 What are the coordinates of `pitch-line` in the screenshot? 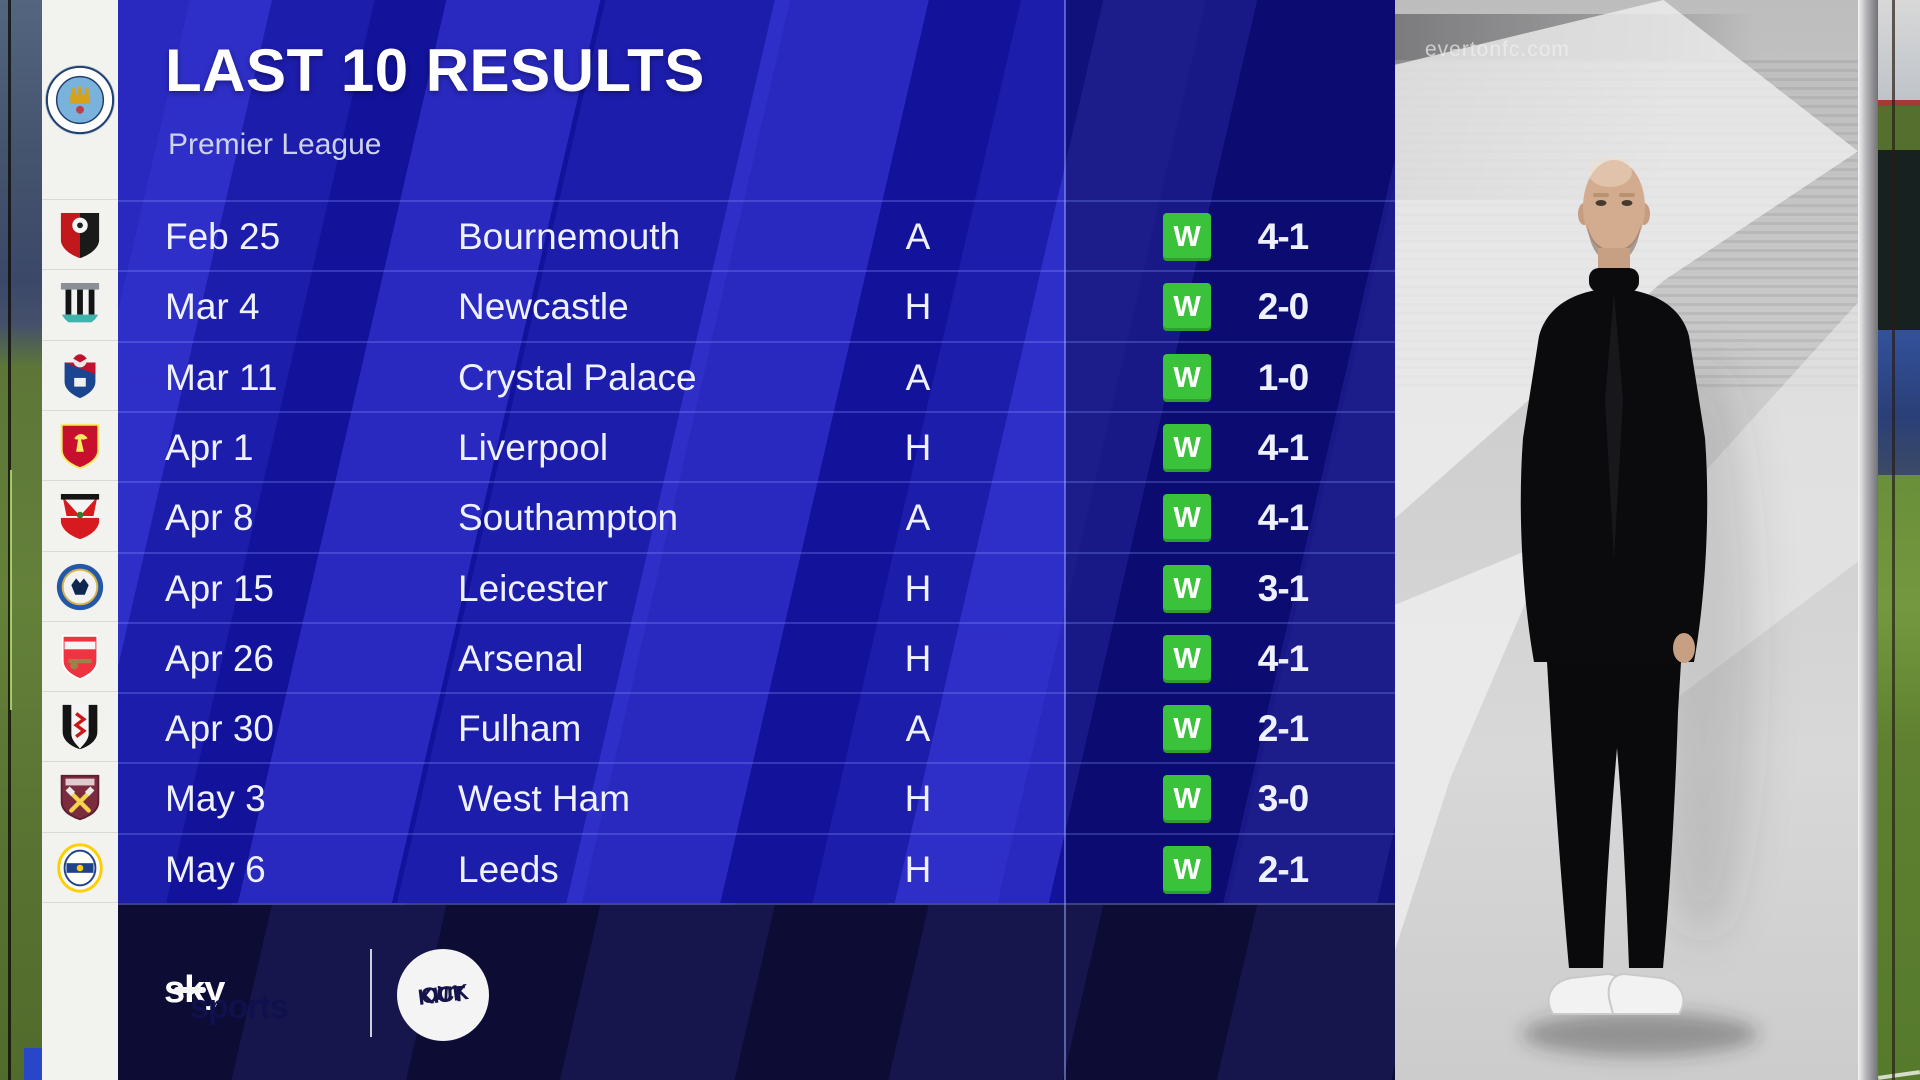 It's located at (1898, 1075).